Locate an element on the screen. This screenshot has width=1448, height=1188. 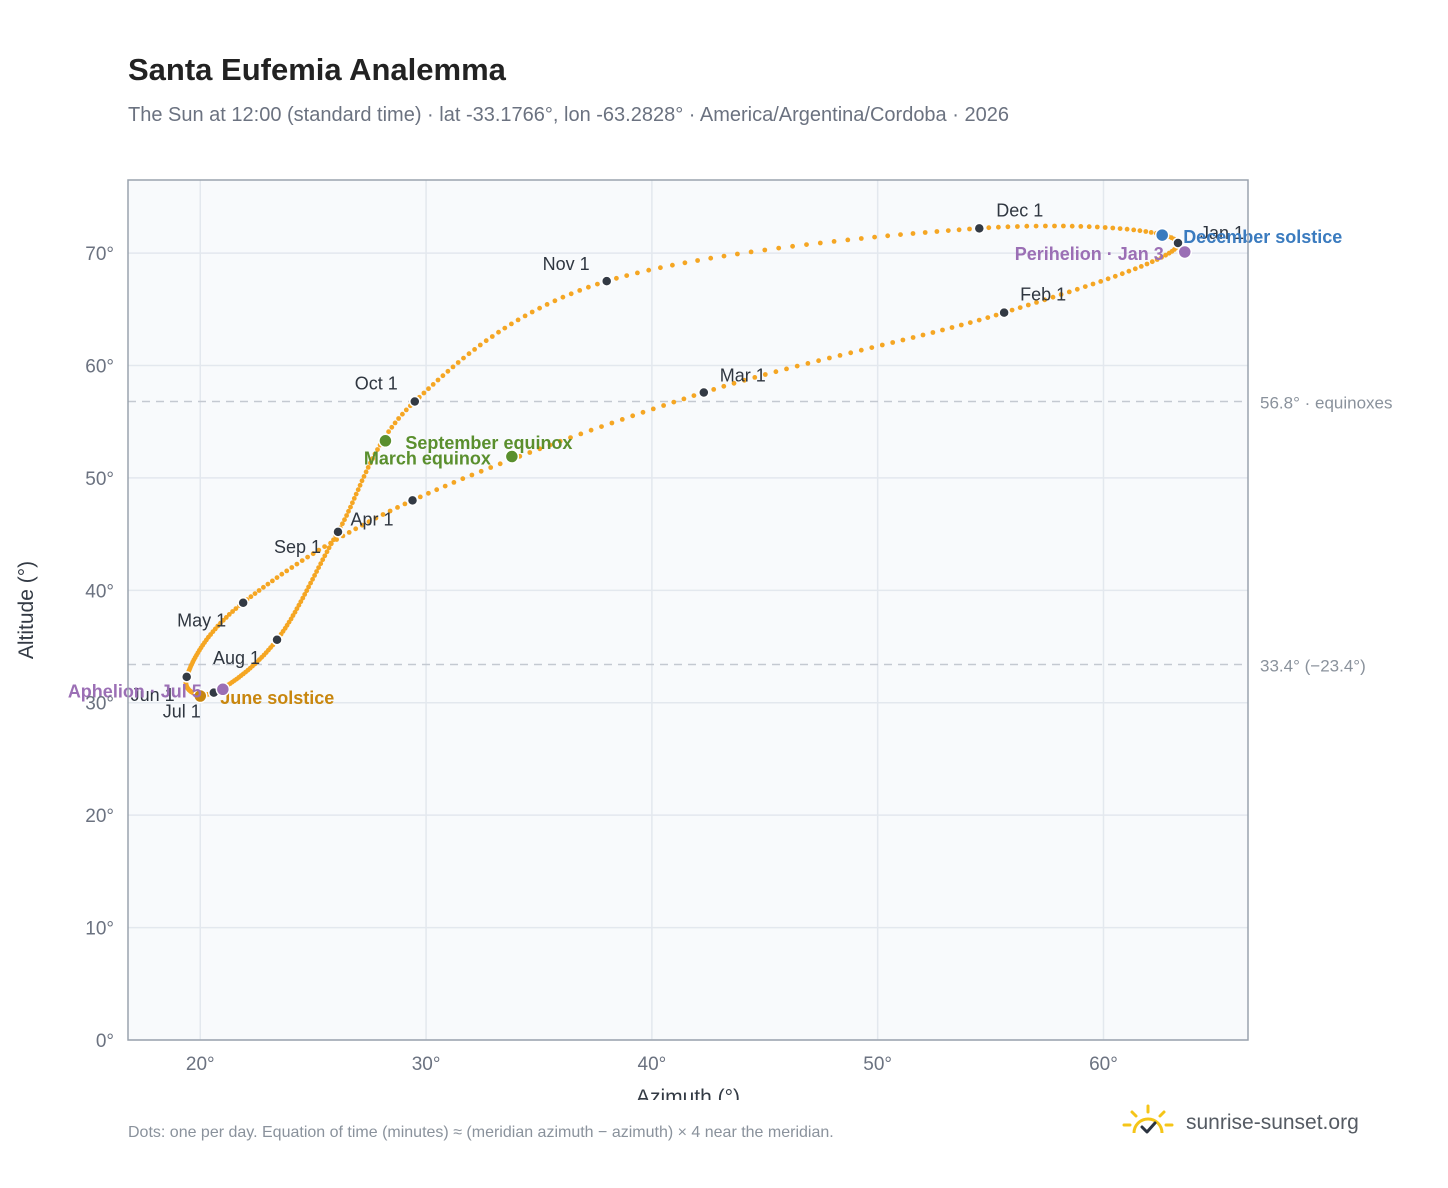
x-tick-label: 50° is located at coordinates (877, 1064).